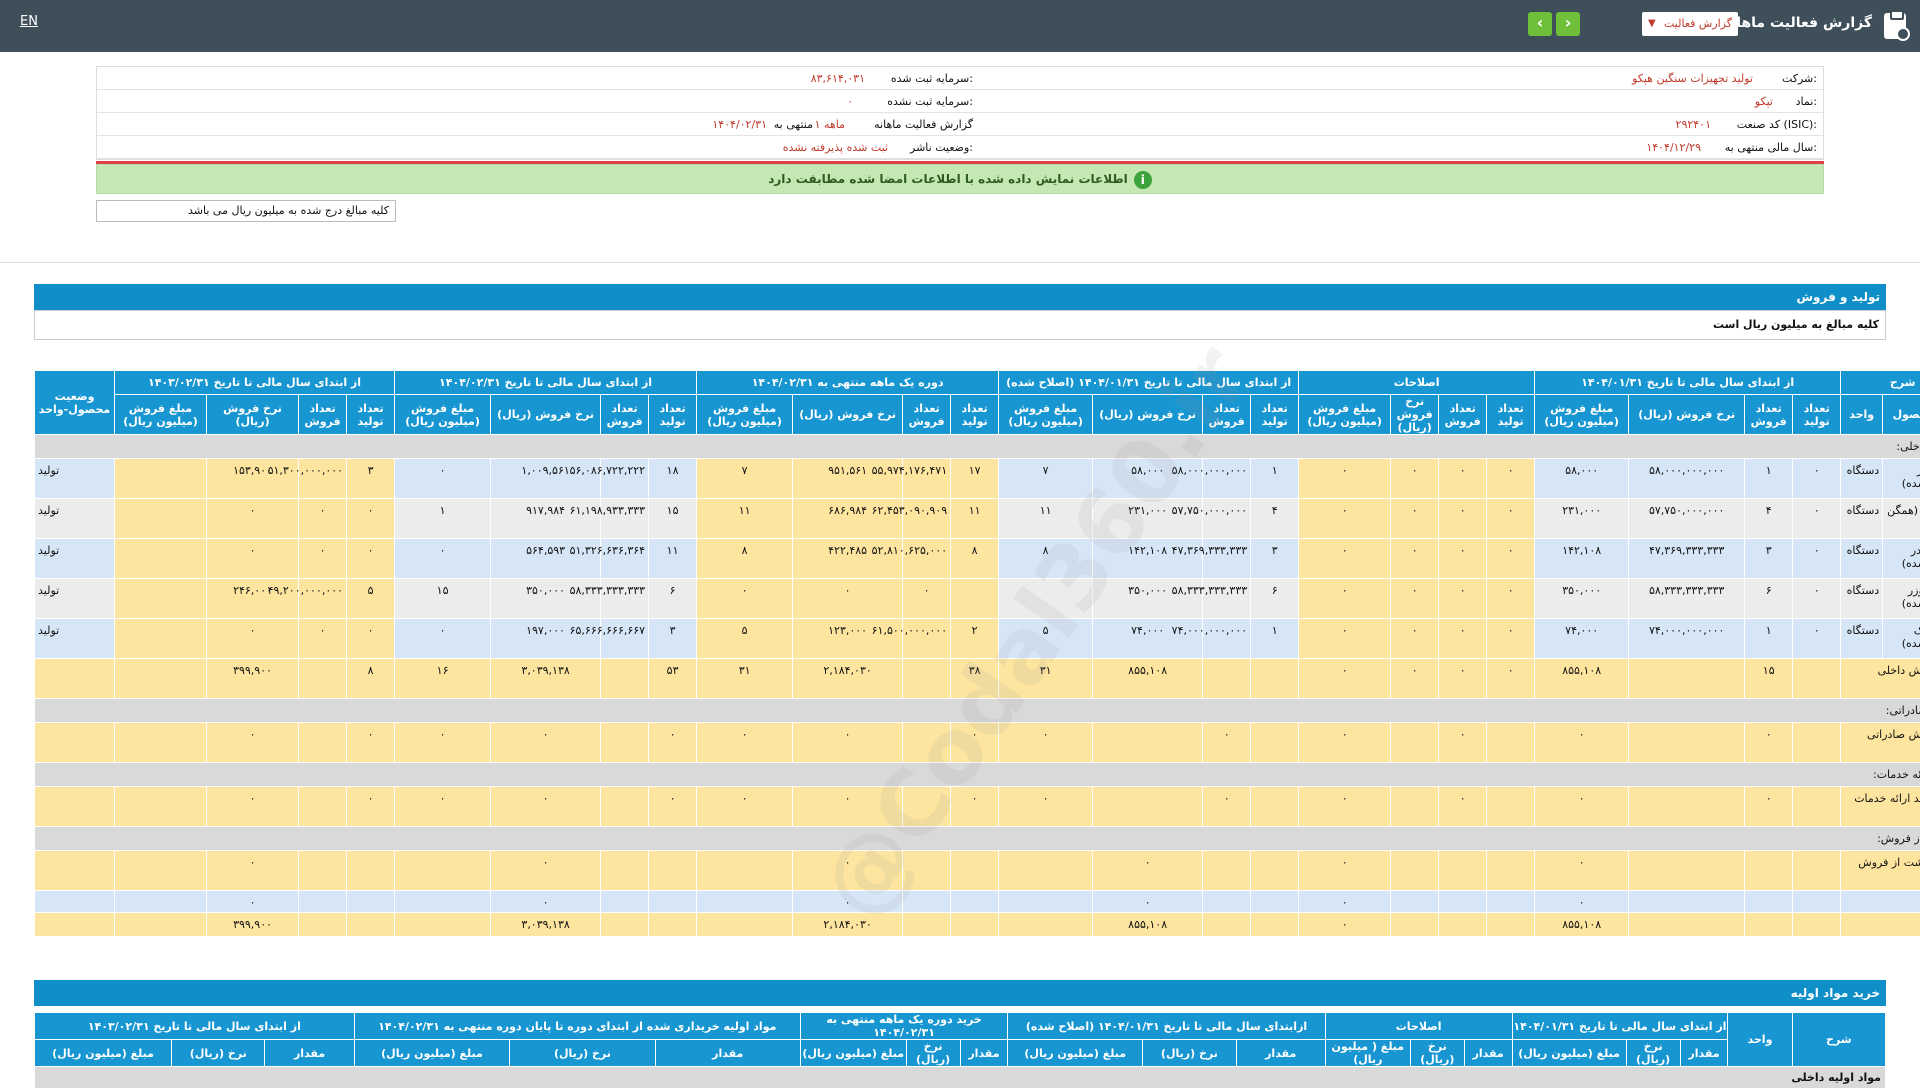 The height and width of the screenshot is (1089, 1920). I want to click on language-link: EN, so click(29, 21).